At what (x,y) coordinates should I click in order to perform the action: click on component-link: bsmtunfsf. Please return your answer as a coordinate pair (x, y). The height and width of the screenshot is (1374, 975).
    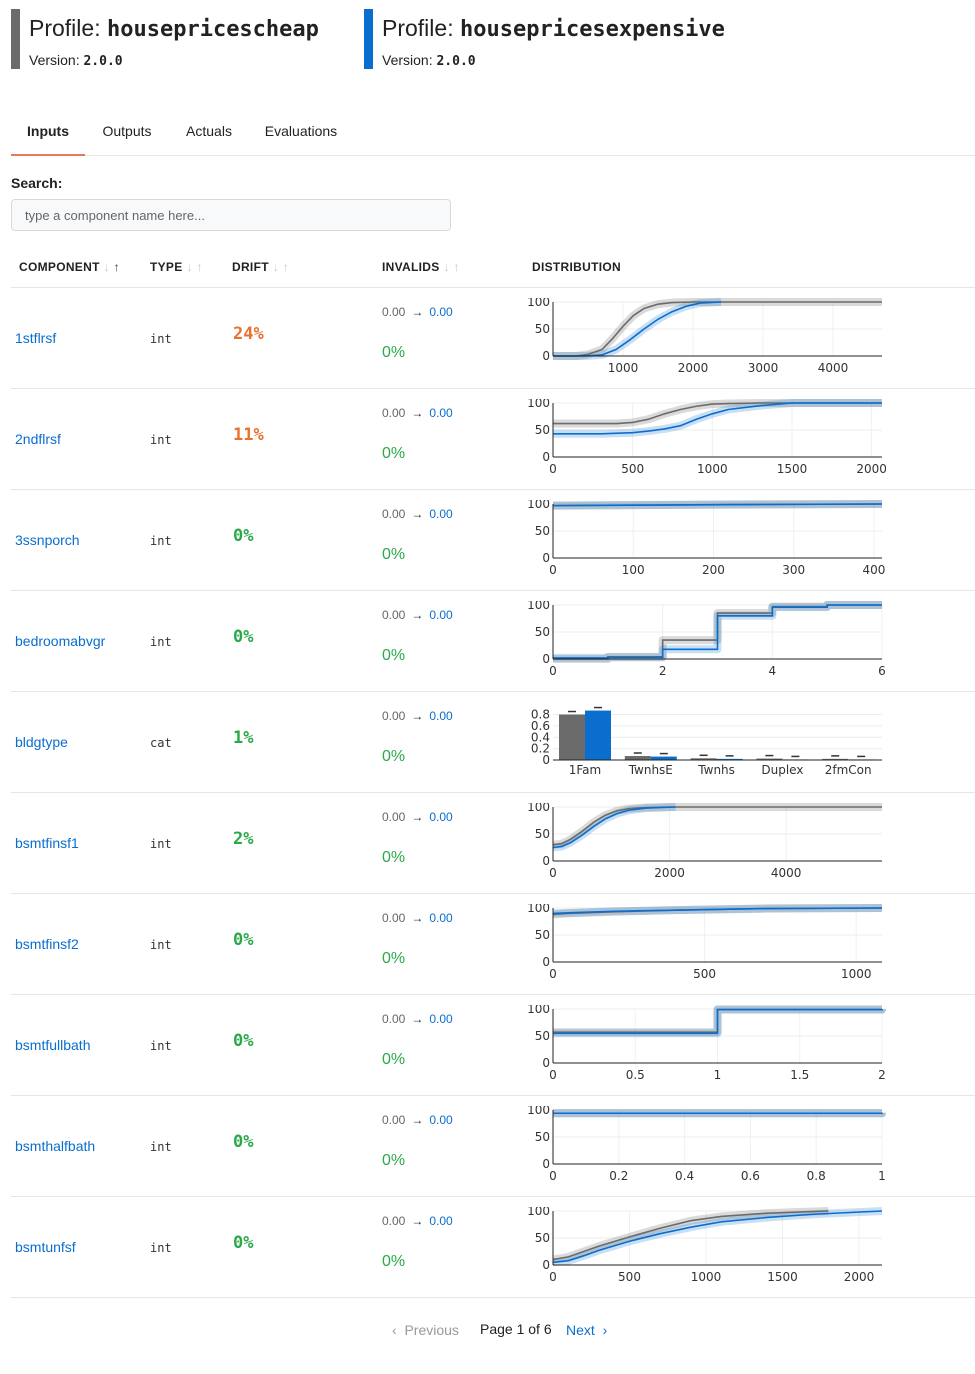
    Looking at the image, I should click on (45, 1247).